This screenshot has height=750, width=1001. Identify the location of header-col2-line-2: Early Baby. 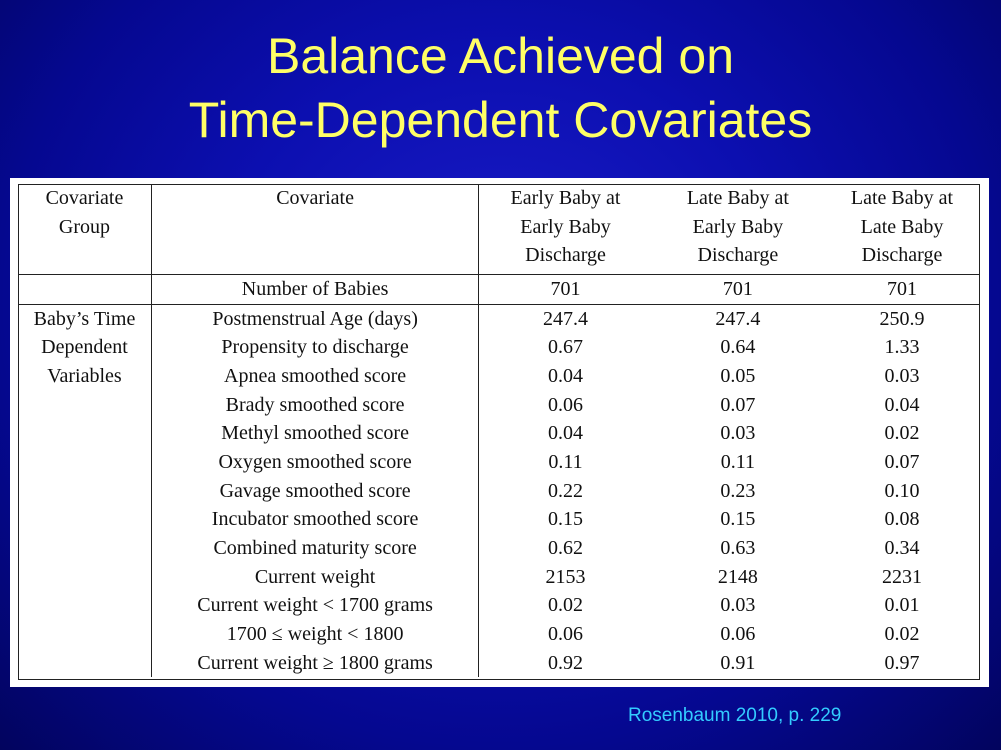
(738, 226).